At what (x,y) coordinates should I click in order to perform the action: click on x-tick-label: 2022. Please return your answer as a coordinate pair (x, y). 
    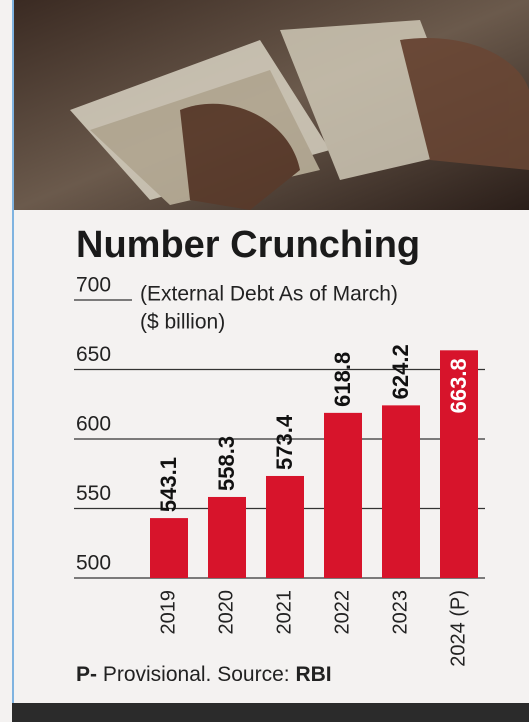
    Looking at the image, I should click on (342, 612).